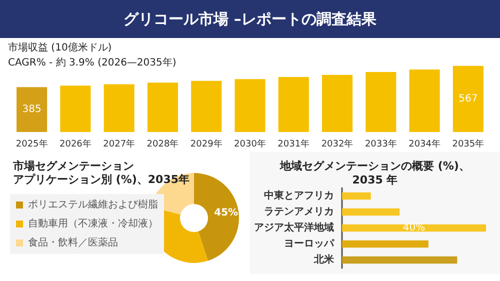  I want to click on legend-label: 食品・飲料／医薬品, so click(73, 242).